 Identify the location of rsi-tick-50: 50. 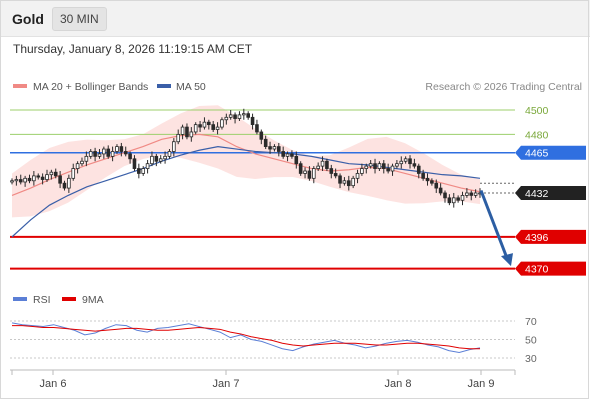
(531, 341).